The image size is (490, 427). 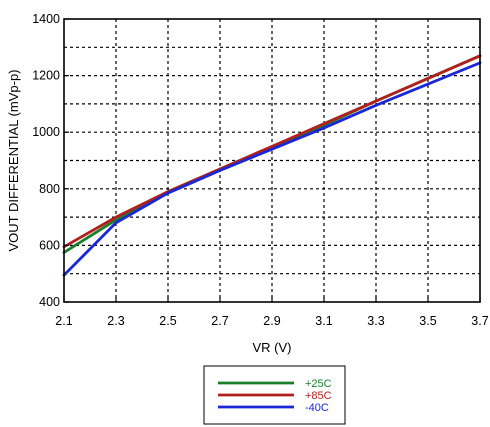 What do you see at coordinates (63, 321) in the screenshot?
I see `x-tick-label: 2.1` at bounding box center [63, 321].